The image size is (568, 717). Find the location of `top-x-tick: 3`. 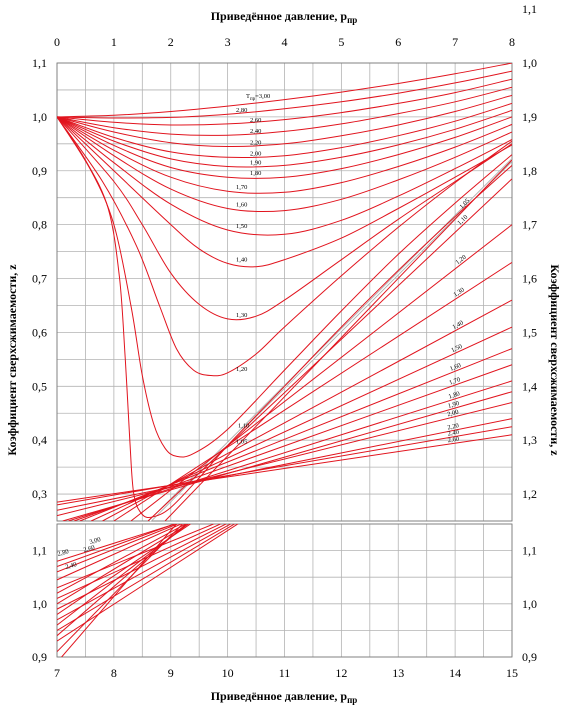

top-x-tick: 3 is located at coordinates (228, 42).